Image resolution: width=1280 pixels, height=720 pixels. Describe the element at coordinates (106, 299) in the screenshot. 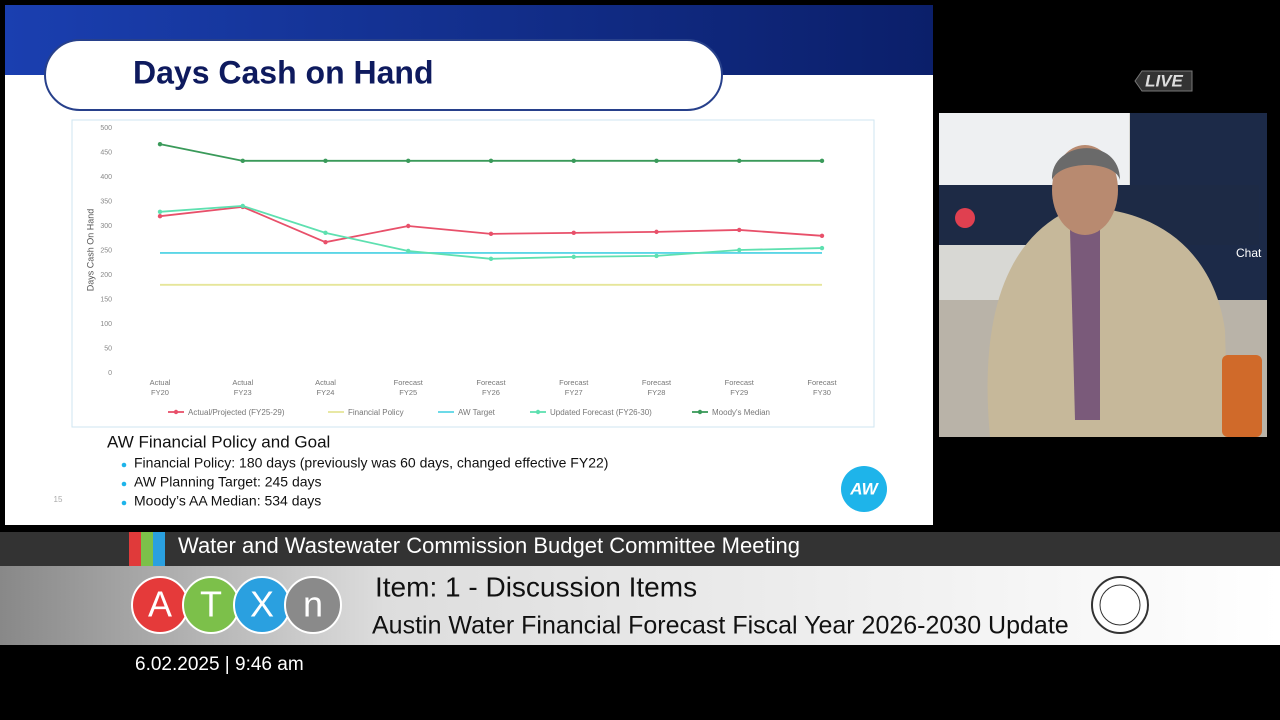

I see `y-tick-label: 150` at that location.